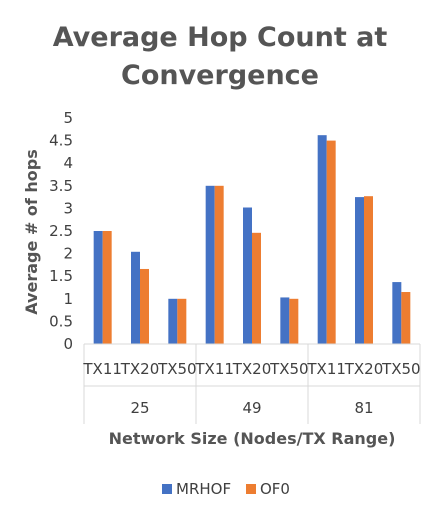 The height and width of the screenshot is (528, 441). I want to click on legend-swatch-mrhof, so click(167, 489).